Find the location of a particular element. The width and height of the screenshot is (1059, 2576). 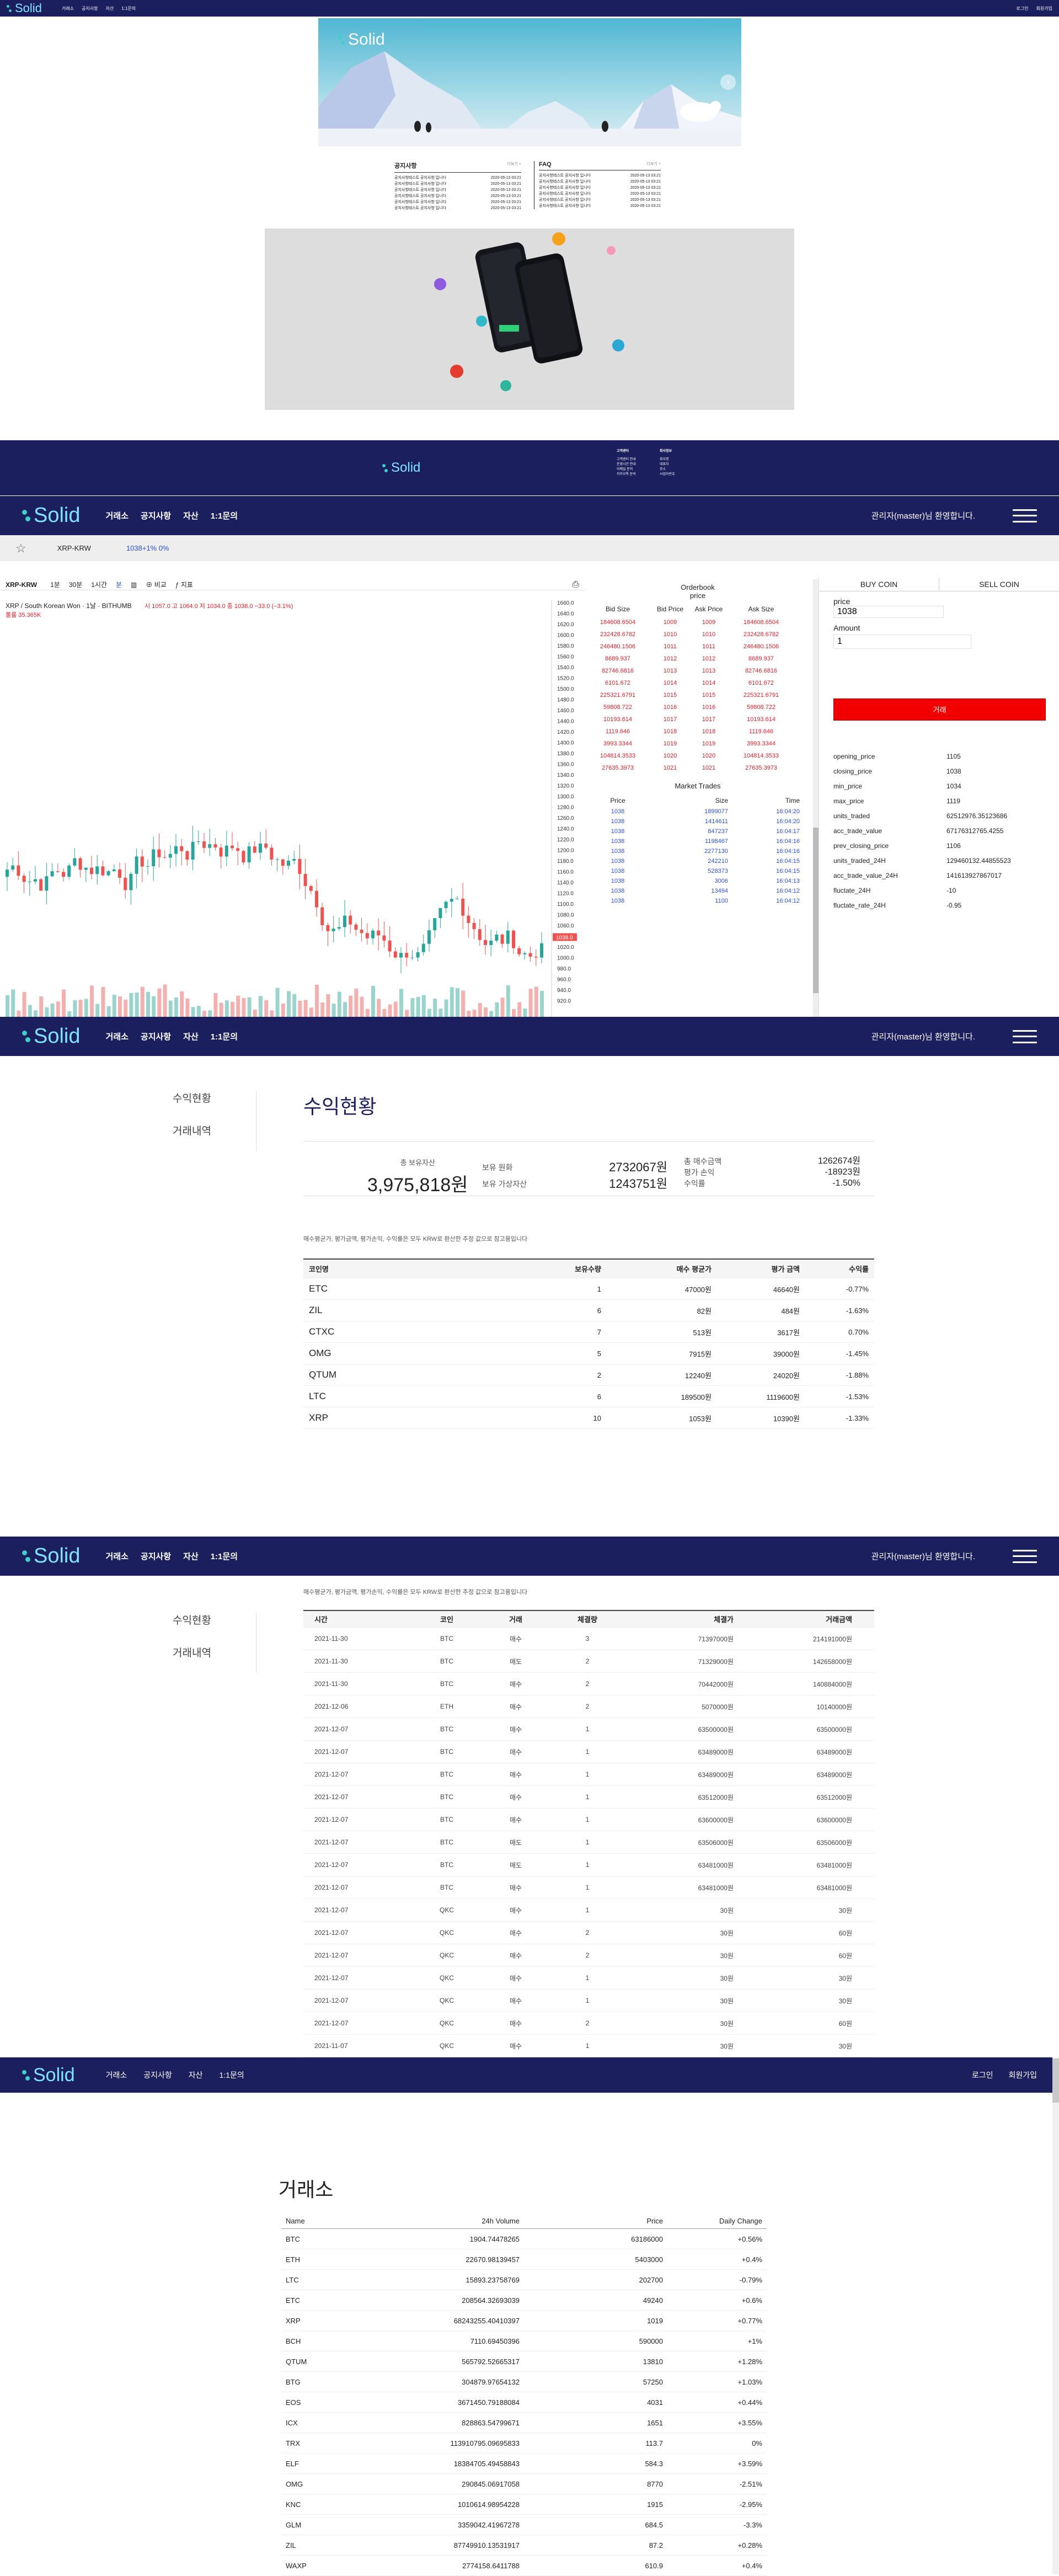

market-row: ETC 208564.32693039 49240 +0.6% is located at coordinates (524, 2300).